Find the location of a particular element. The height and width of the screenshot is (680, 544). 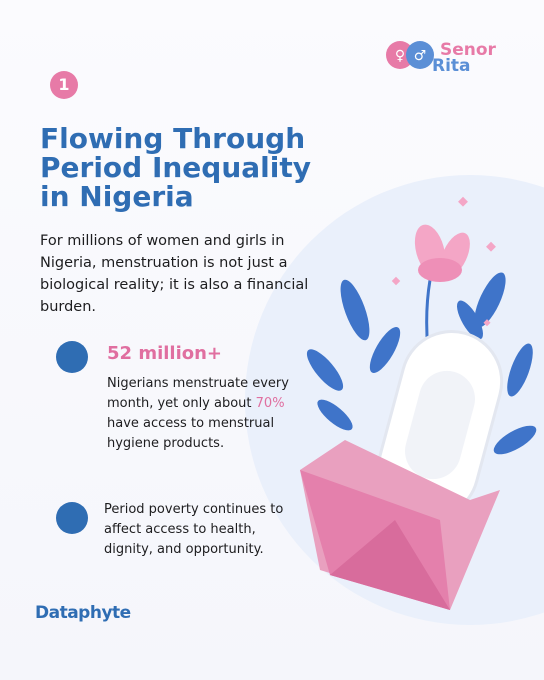

highlight: 70% is located at coordinates (270, 403).